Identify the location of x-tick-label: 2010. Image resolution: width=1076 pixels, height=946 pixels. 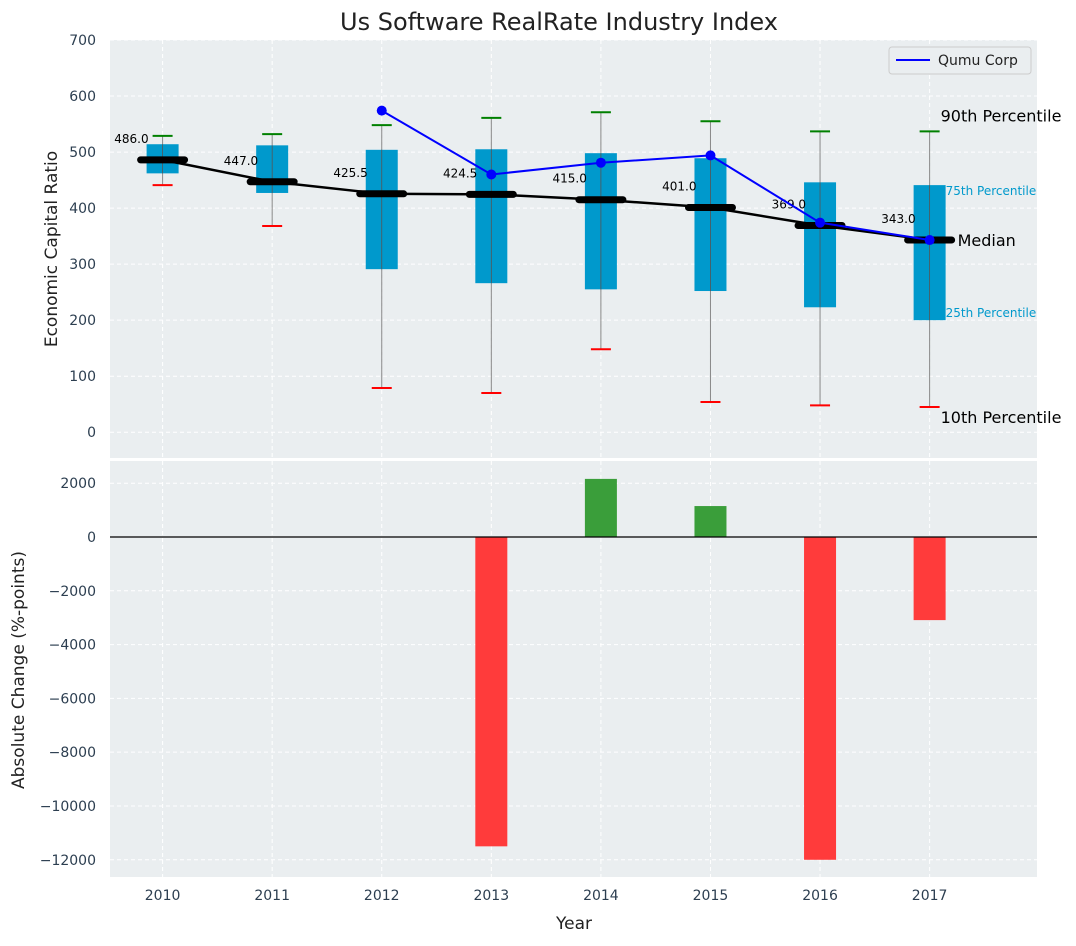
(163, 896).